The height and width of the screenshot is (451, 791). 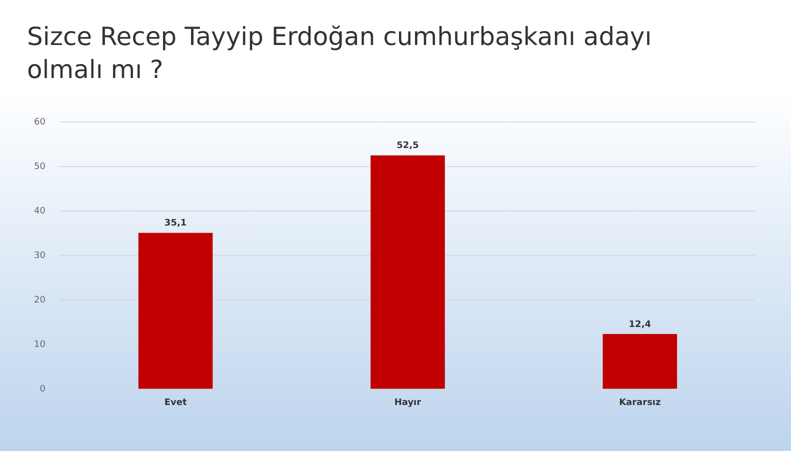 I want to click on x-tick-label: Evet, so click(x=176, y=403).